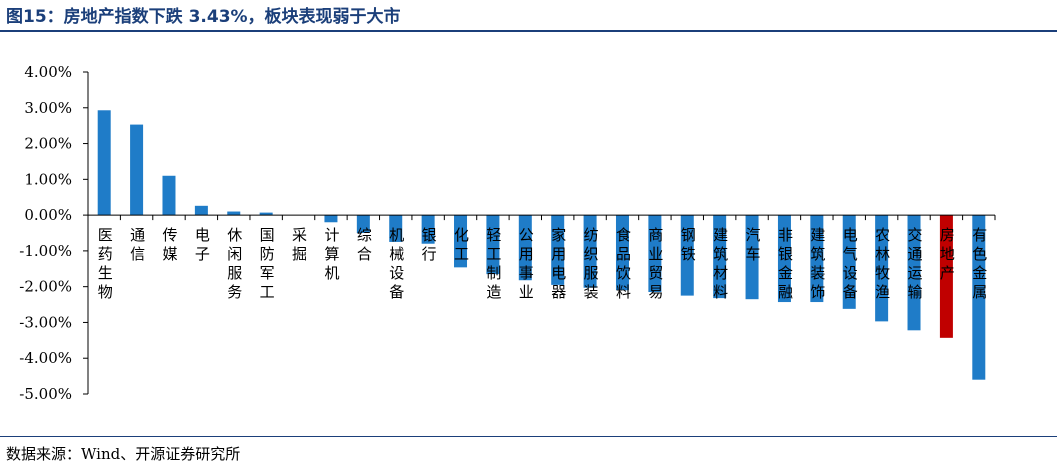 This screenshot has height=467, width=1057. What do you see at coordinates (915, 263) in the screenshot?
I see `category-label: 交通运输` at bounding box center [915, 263].